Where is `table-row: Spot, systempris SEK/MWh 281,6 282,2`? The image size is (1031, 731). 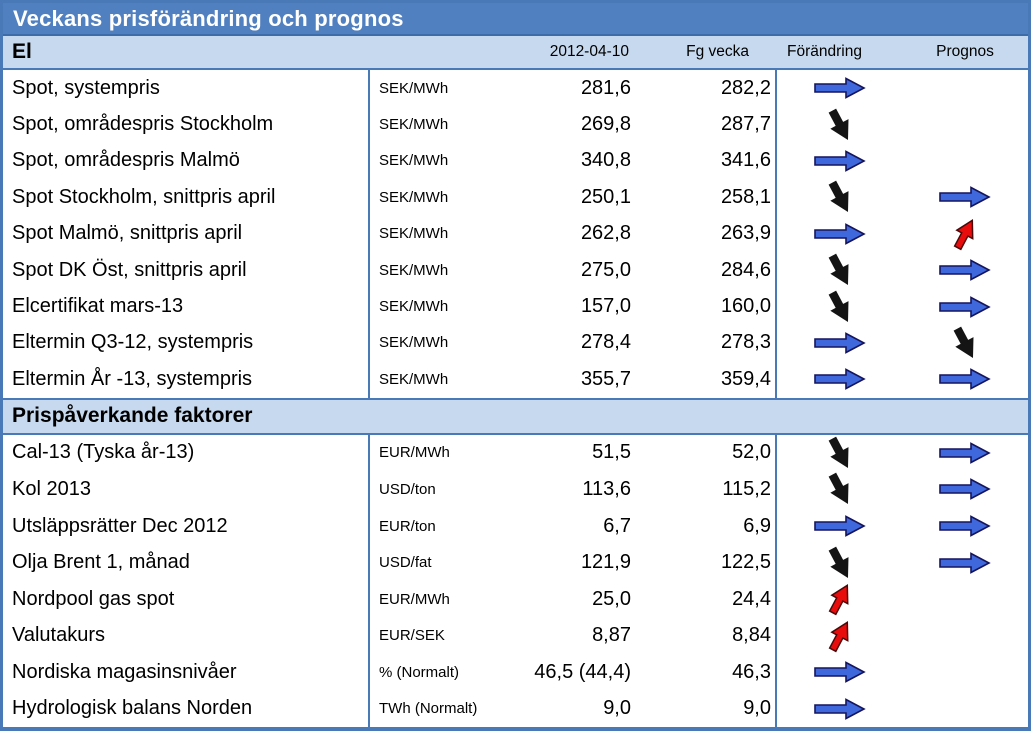
table-row: Spot, systempris SEK/MWh 281,6 282,2 is located at coordinates (515, 88).